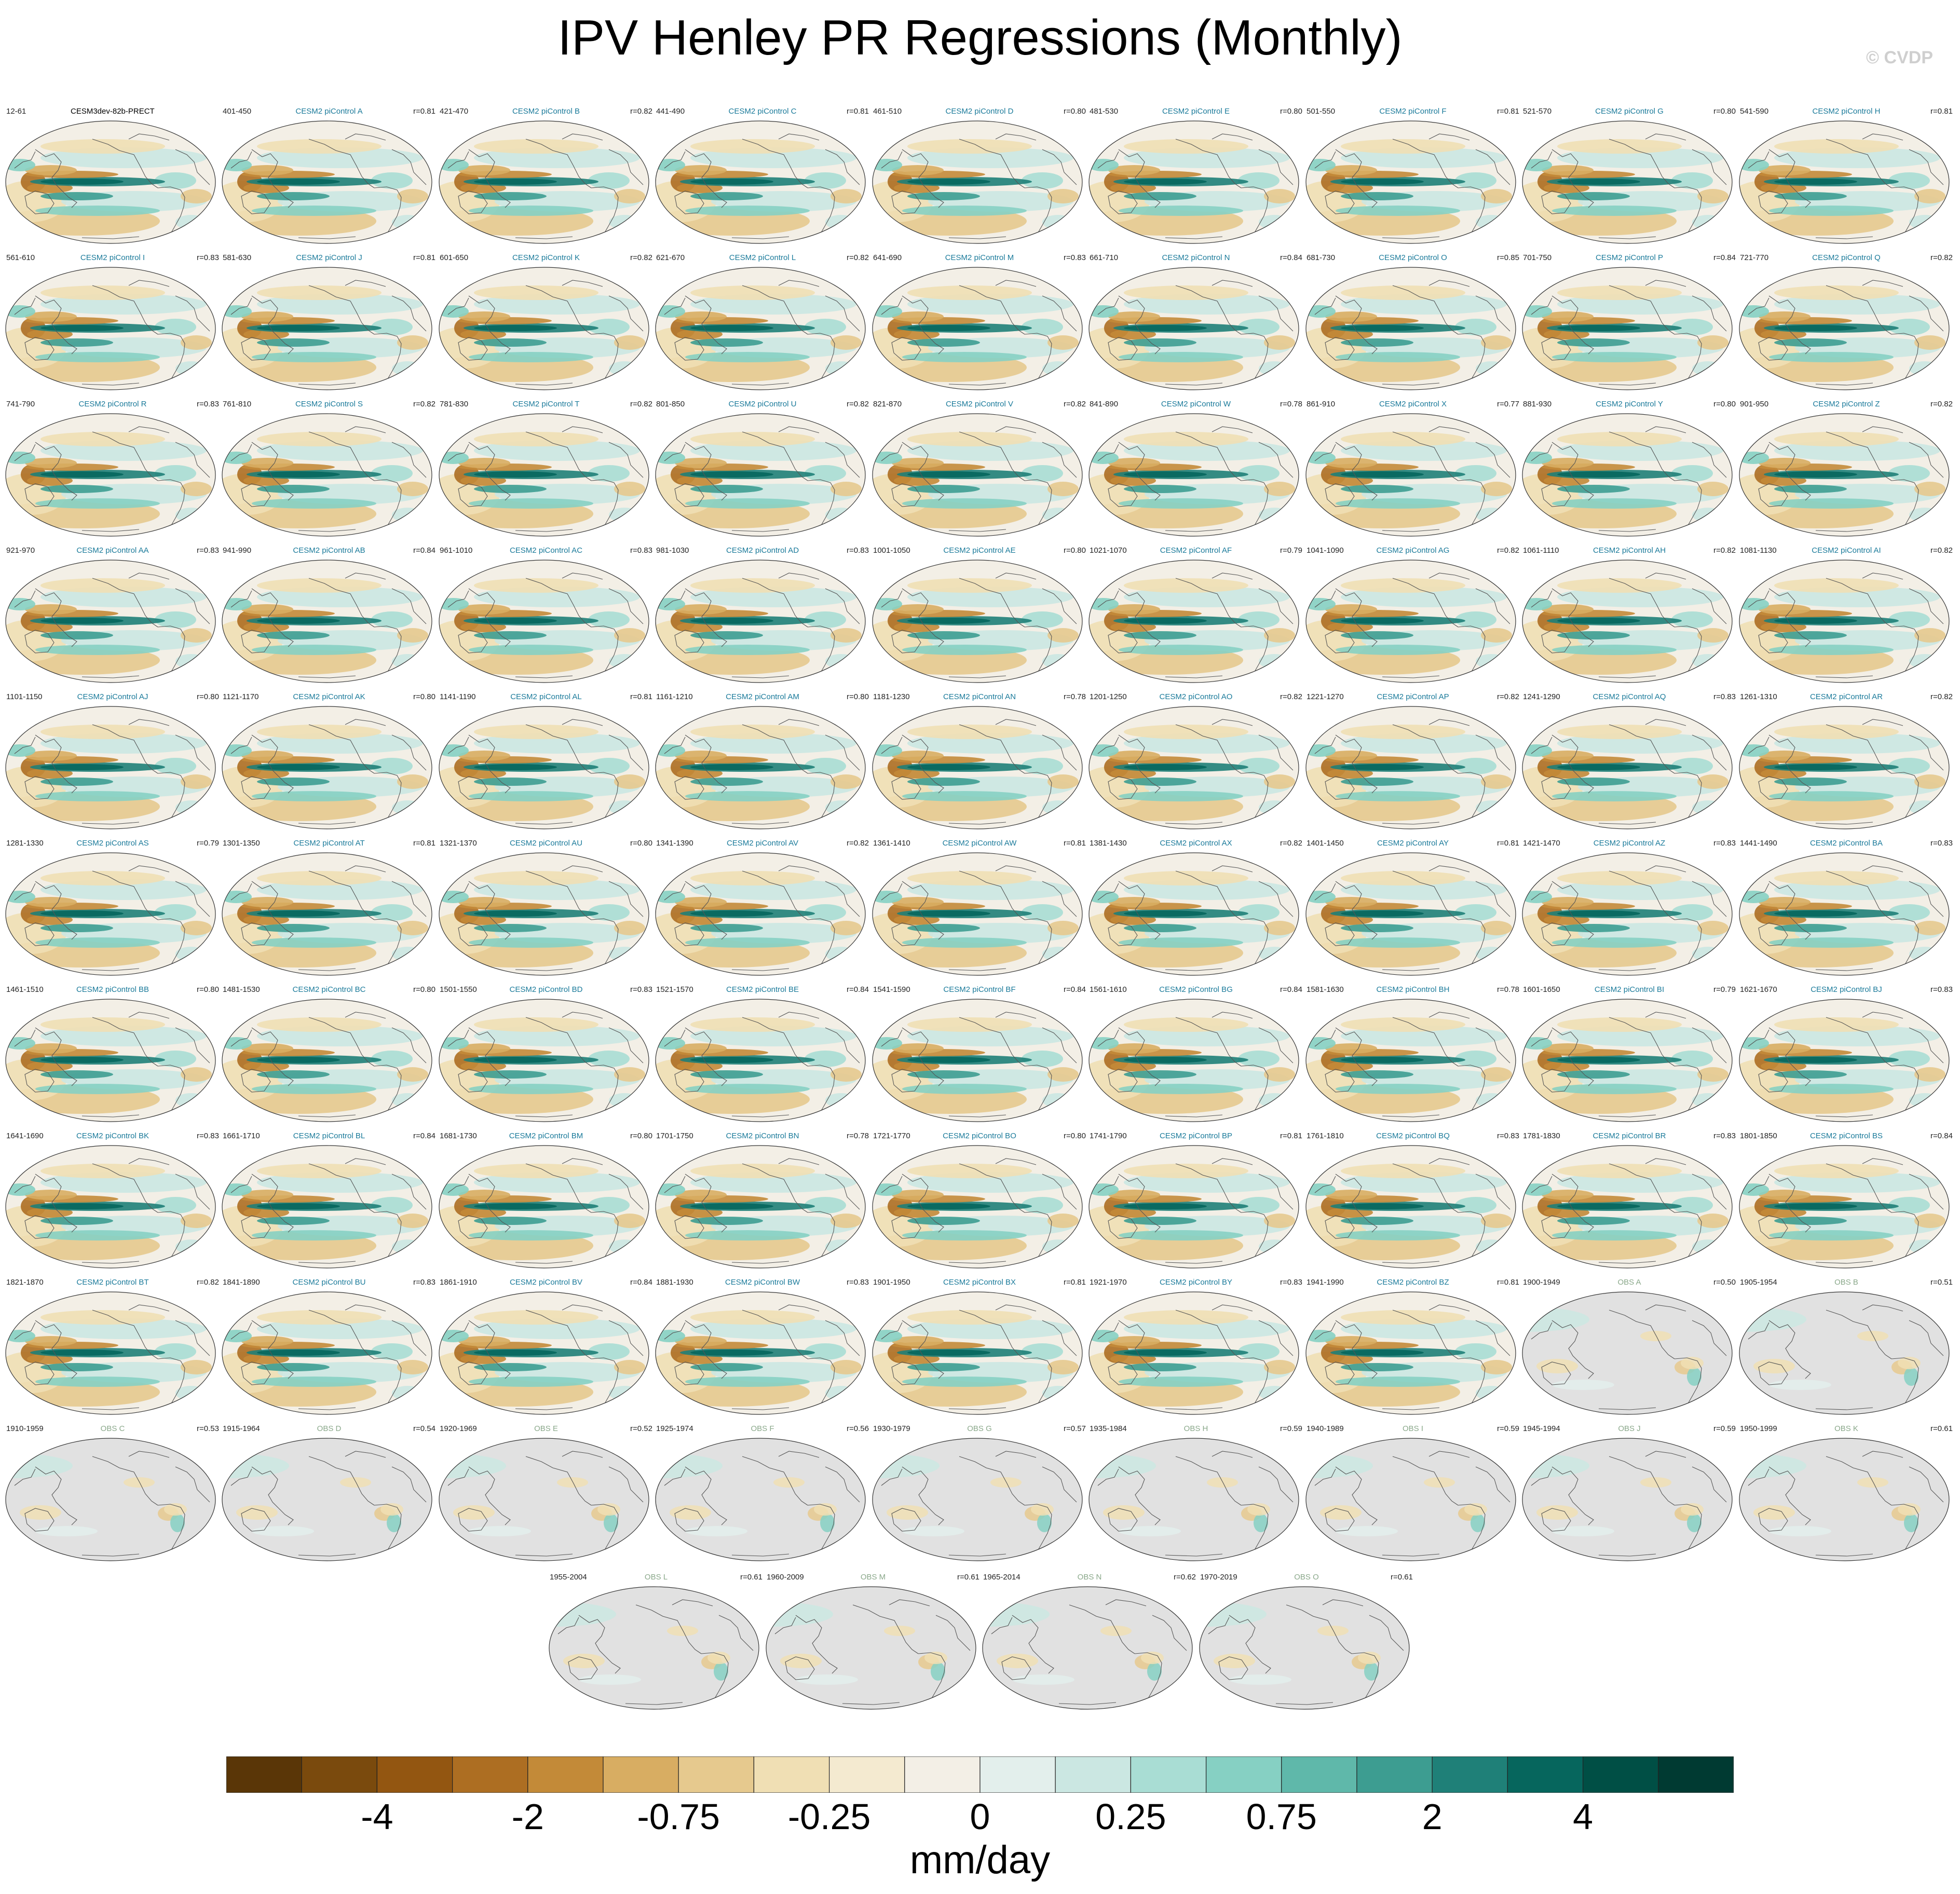 Image resolution: width=1960 pixels, height=1894 pixels. Describe the element at coordinates (1629, 112) in the screenshot. I see `panel-title: CESM2 piControl G` at that location.